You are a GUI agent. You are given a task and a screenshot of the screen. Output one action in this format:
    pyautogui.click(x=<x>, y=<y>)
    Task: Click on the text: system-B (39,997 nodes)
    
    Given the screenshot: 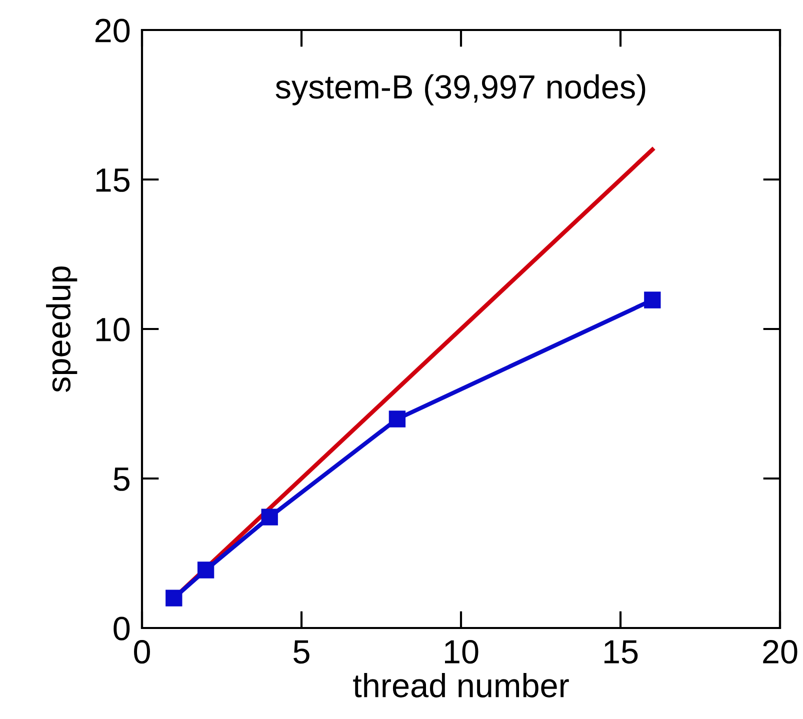 What is the action you would take?
    pyautogui.click(x=461, y=90)
    